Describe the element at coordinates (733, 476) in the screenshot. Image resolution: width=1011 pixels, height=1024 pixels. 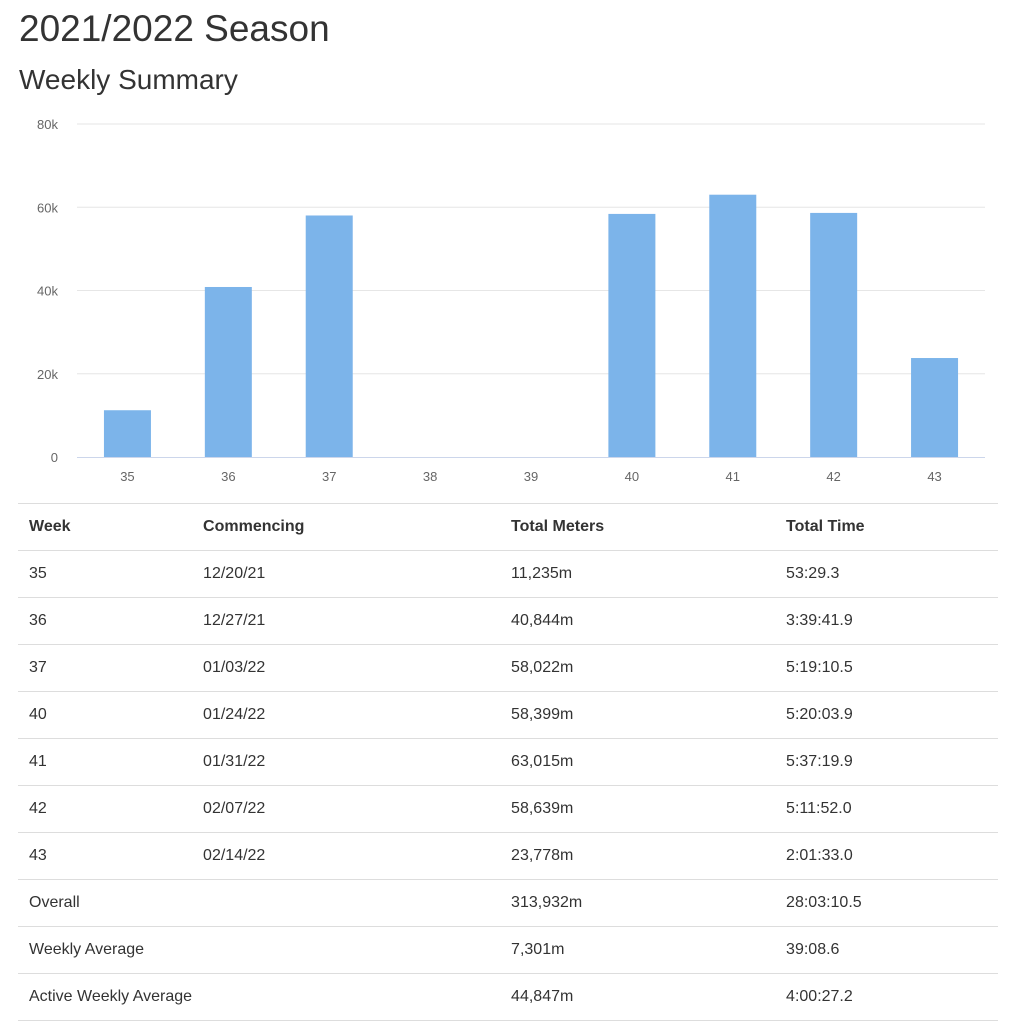
I see `x-tick-label: 41` at that location.